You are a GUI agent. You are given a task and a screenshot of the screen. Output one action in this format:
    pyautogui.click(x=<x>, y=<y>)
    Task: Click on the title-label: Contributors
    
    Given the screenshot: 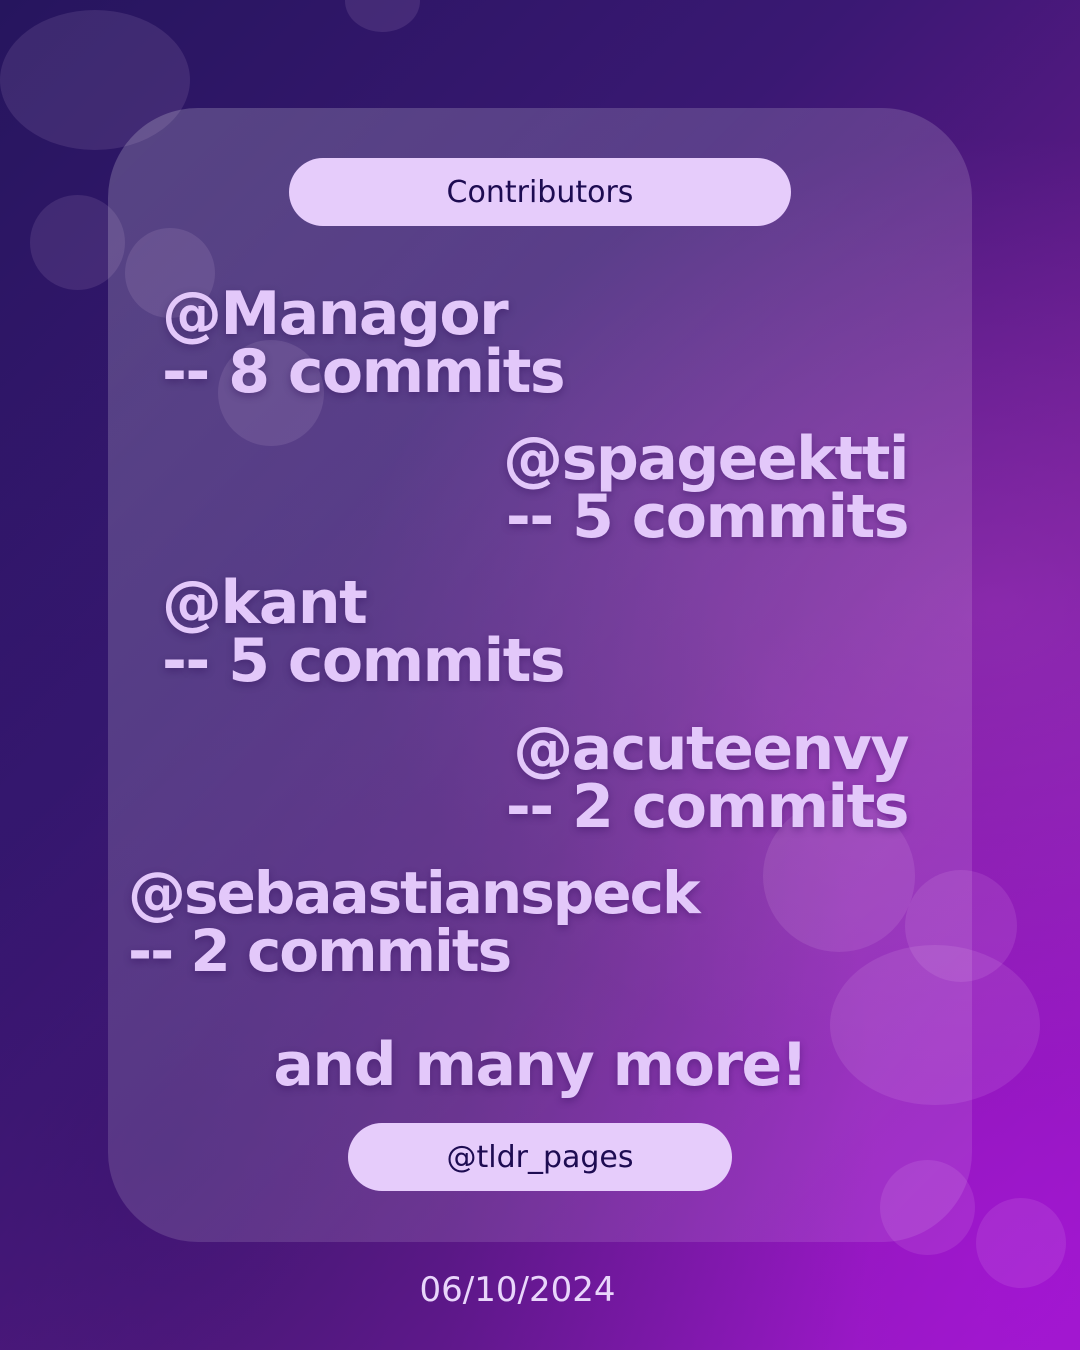 What is the action you would take?
    pyautogui.click(x=540, y=192)
    